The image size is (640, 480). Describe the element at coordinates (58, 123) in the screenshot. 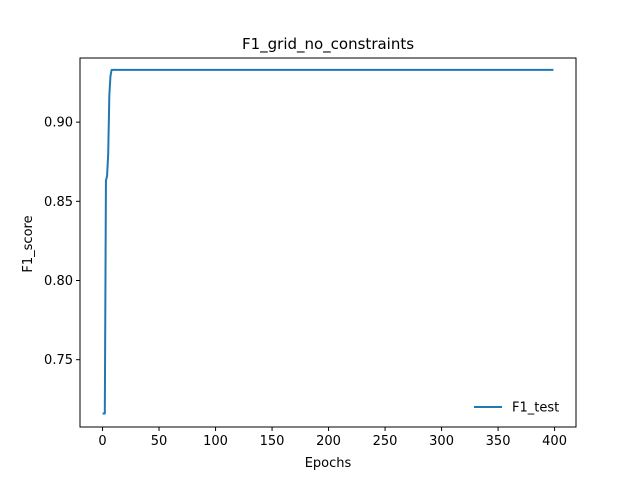

I see `y-tick-label: 0.90` at that location.